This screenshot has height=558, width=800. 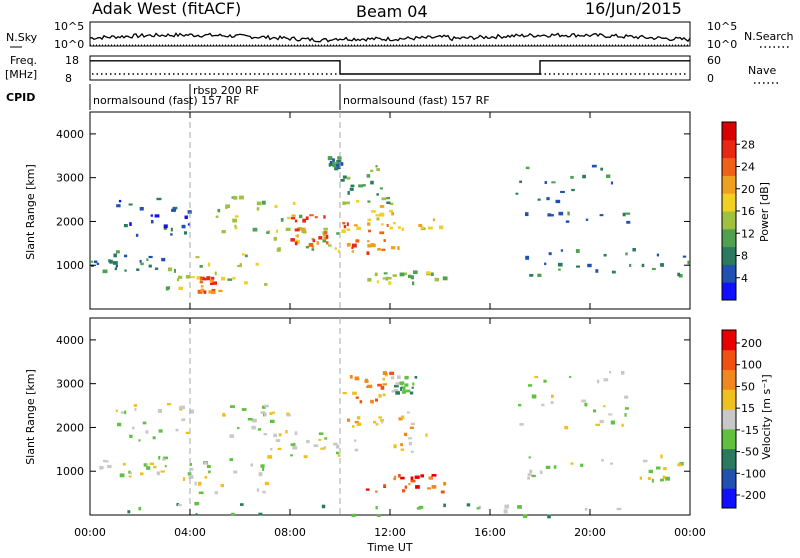 What do you see at coordinates (748, 233) in the screenshot?
I see `colorbar-tick-label: 12` at bounding box center [748, 233].